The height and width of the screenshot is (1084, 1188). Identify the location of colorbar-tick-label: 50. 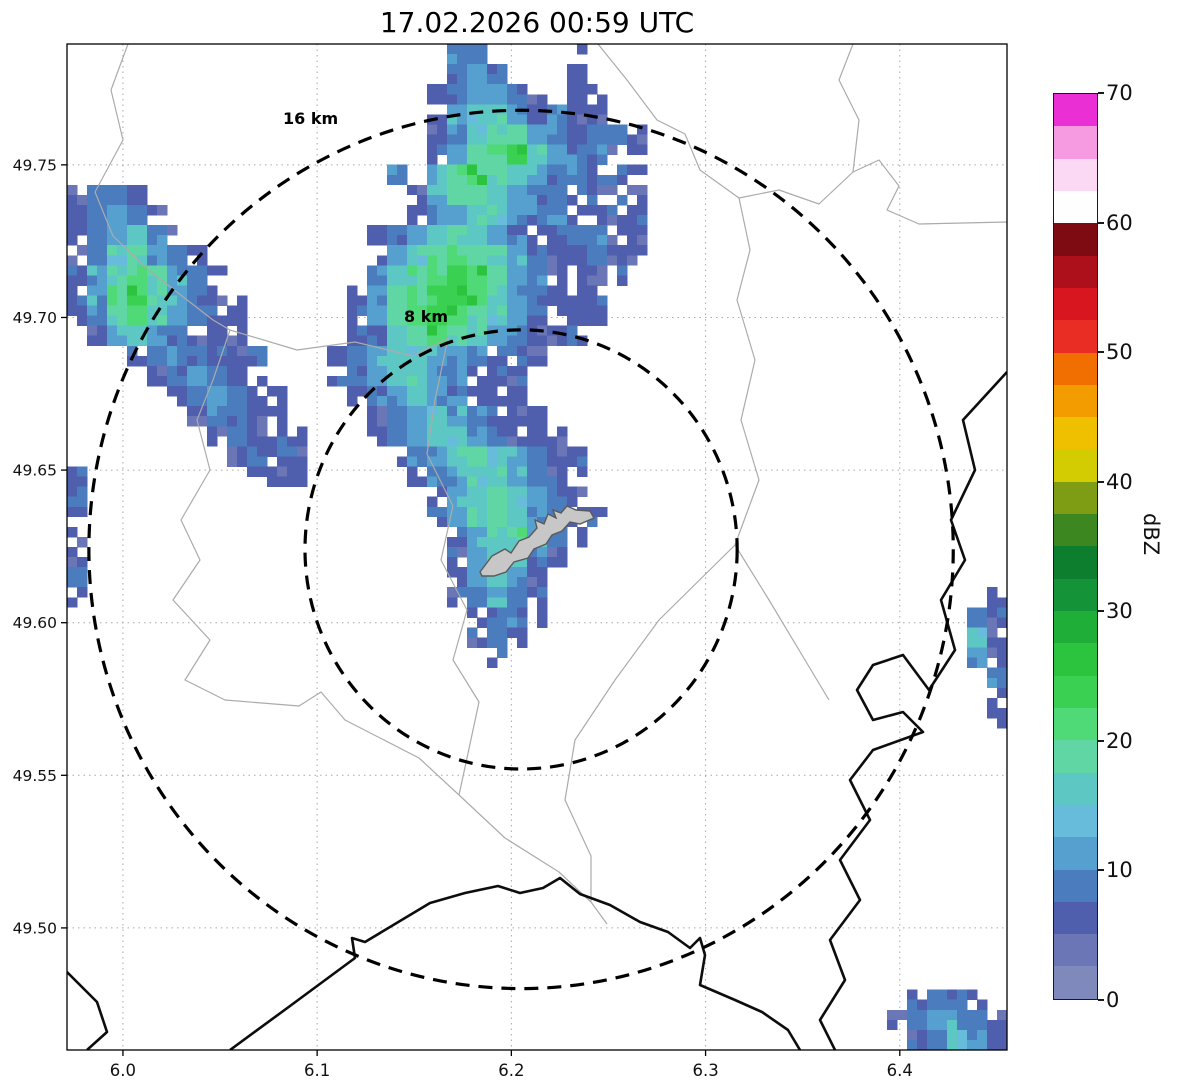
(1119, 352).